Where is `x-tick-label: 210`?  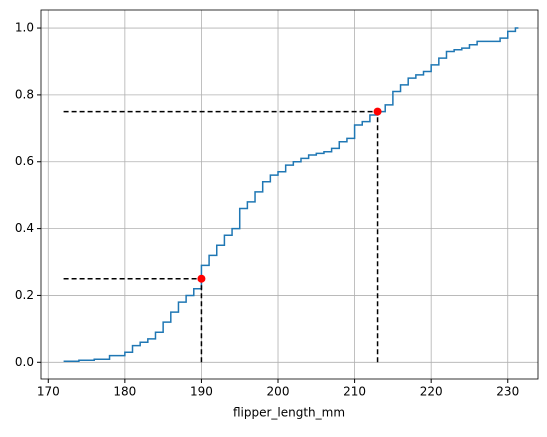 x-tick-label: 210 is located at coordinates (354, 392).